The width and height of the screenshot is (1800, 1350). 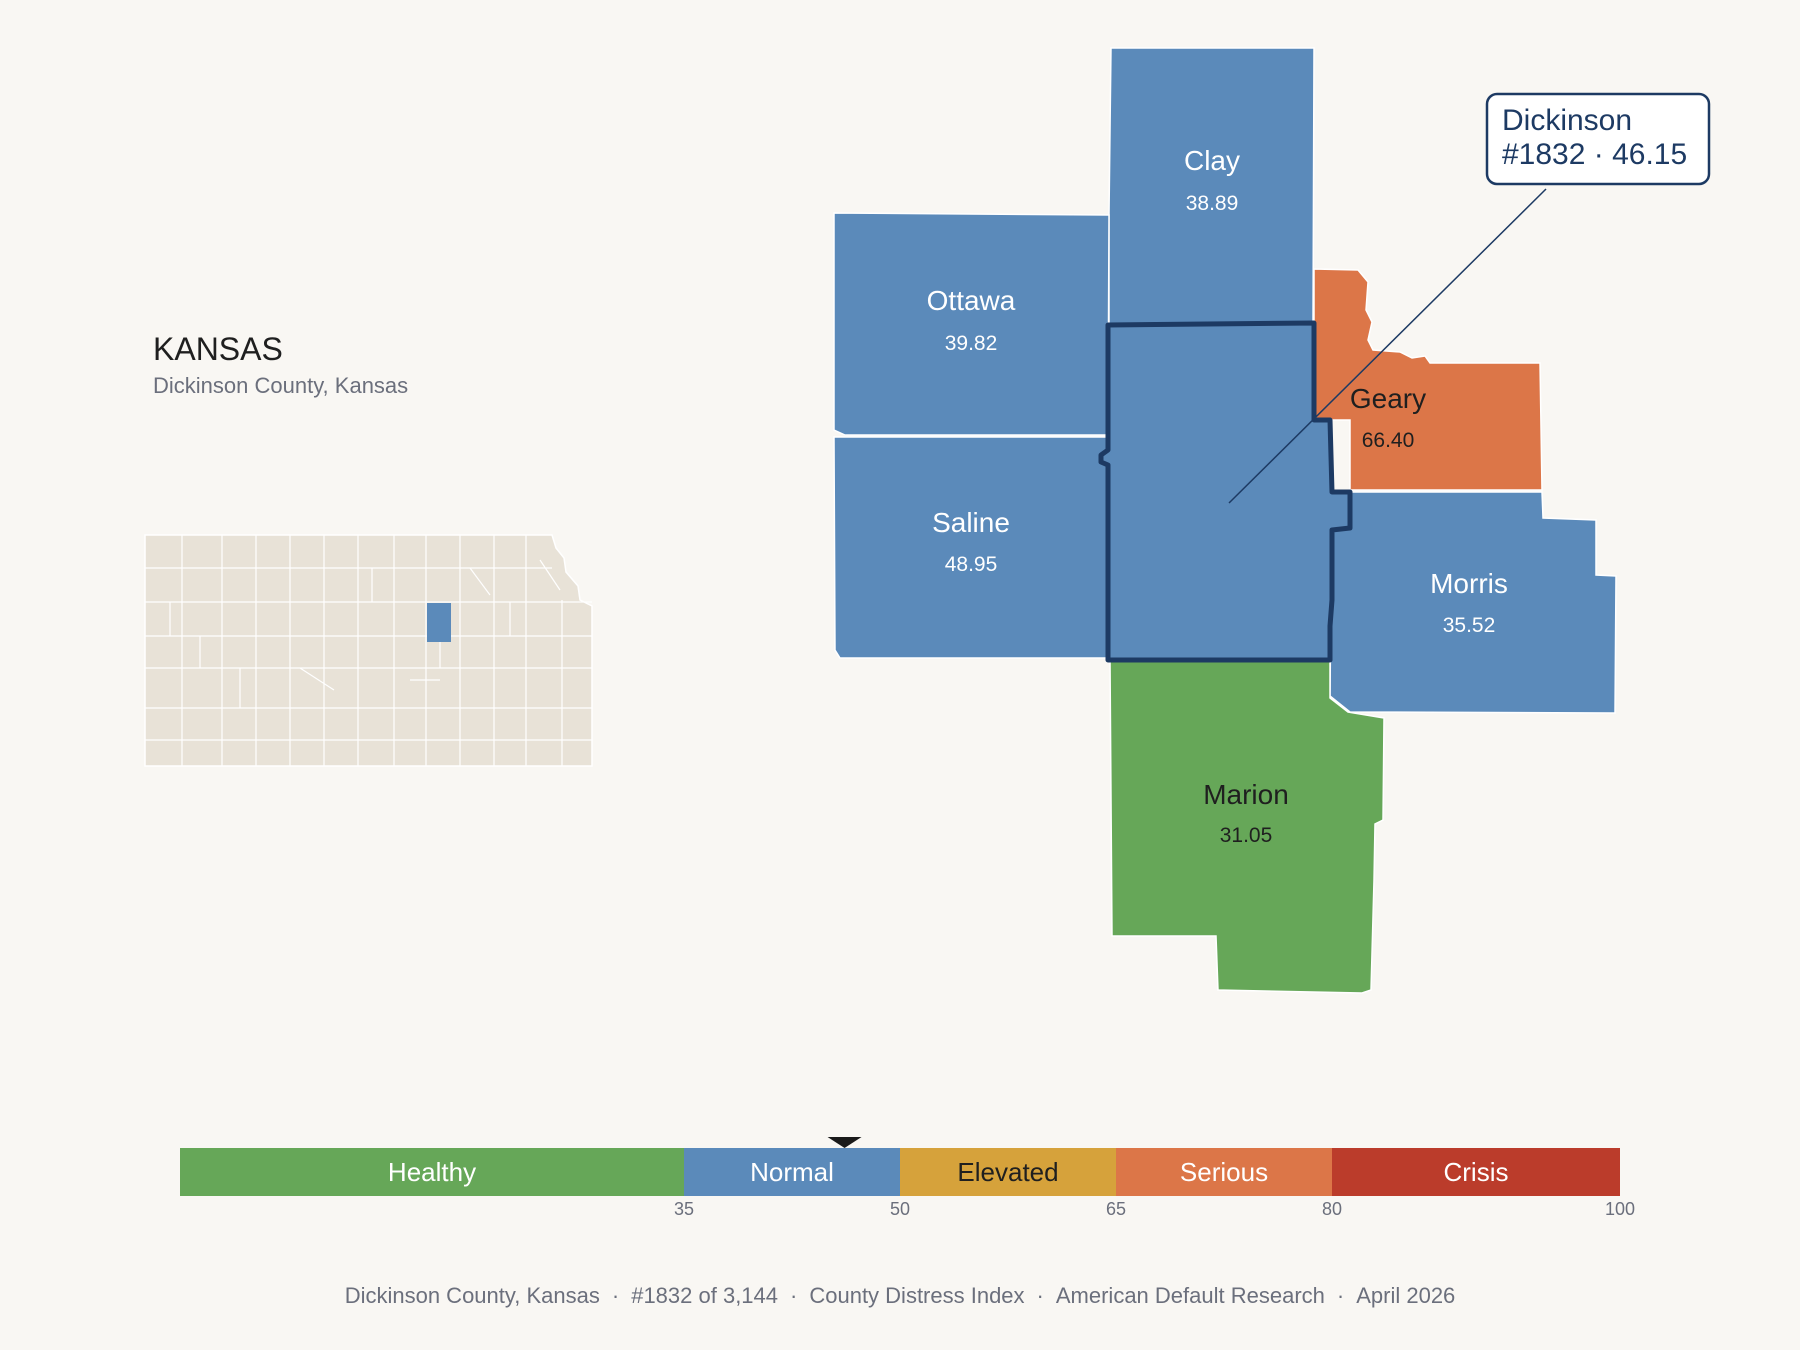 I want to click on kansas-inset-map, so click(x=368, y=650).